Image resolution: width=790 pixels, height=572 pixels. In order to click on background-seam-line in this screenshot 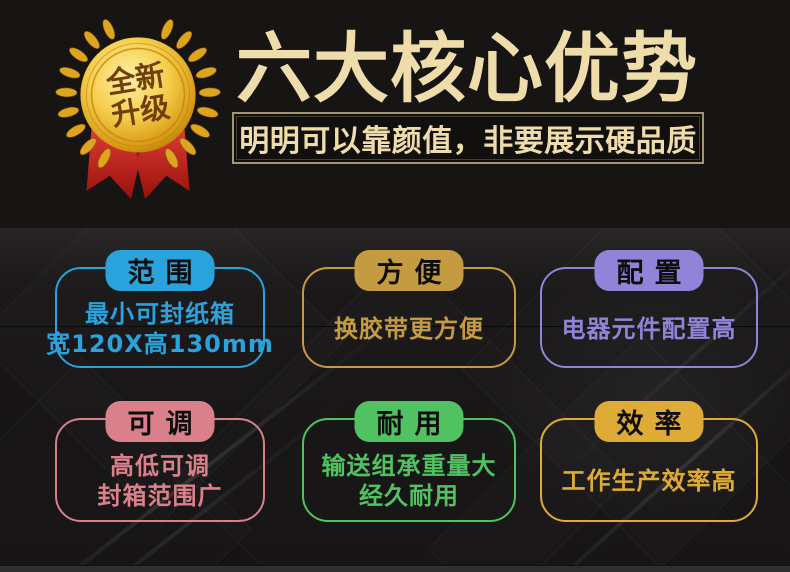, I will do `click(395, 326)`.